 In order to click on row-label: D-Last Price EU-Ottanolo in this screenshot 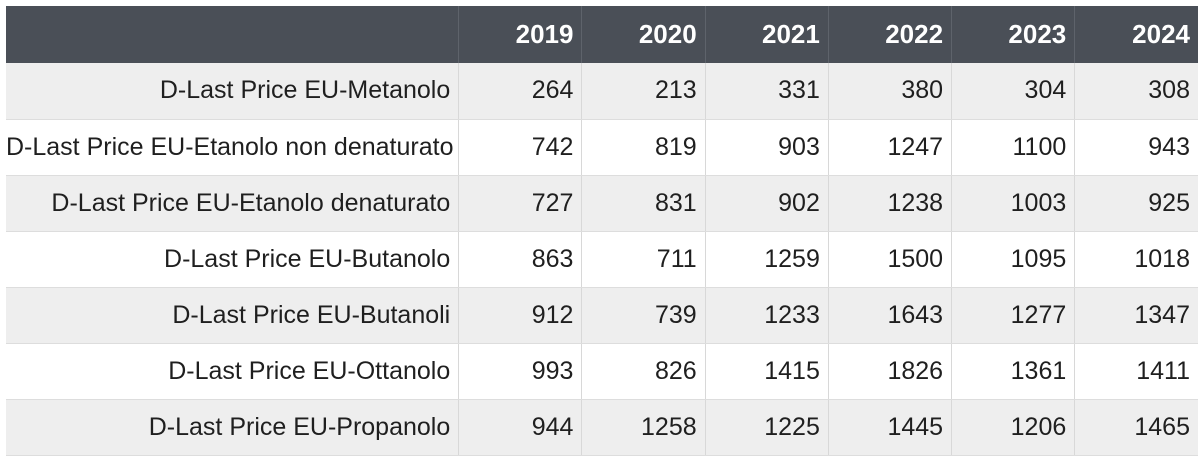, I will do `click(232, 371)`.